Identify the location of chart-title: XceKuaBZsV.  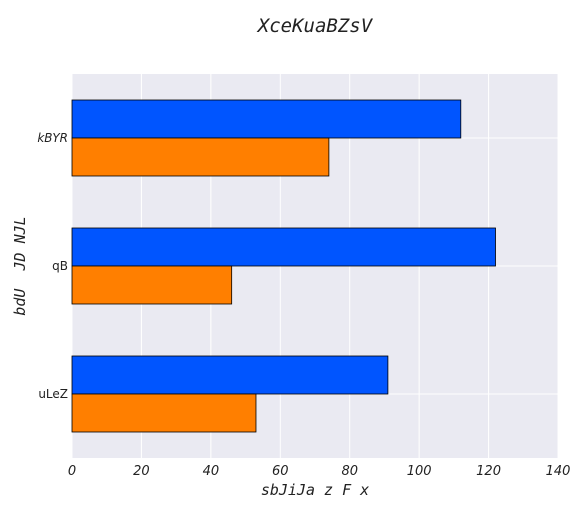
(315, 26).